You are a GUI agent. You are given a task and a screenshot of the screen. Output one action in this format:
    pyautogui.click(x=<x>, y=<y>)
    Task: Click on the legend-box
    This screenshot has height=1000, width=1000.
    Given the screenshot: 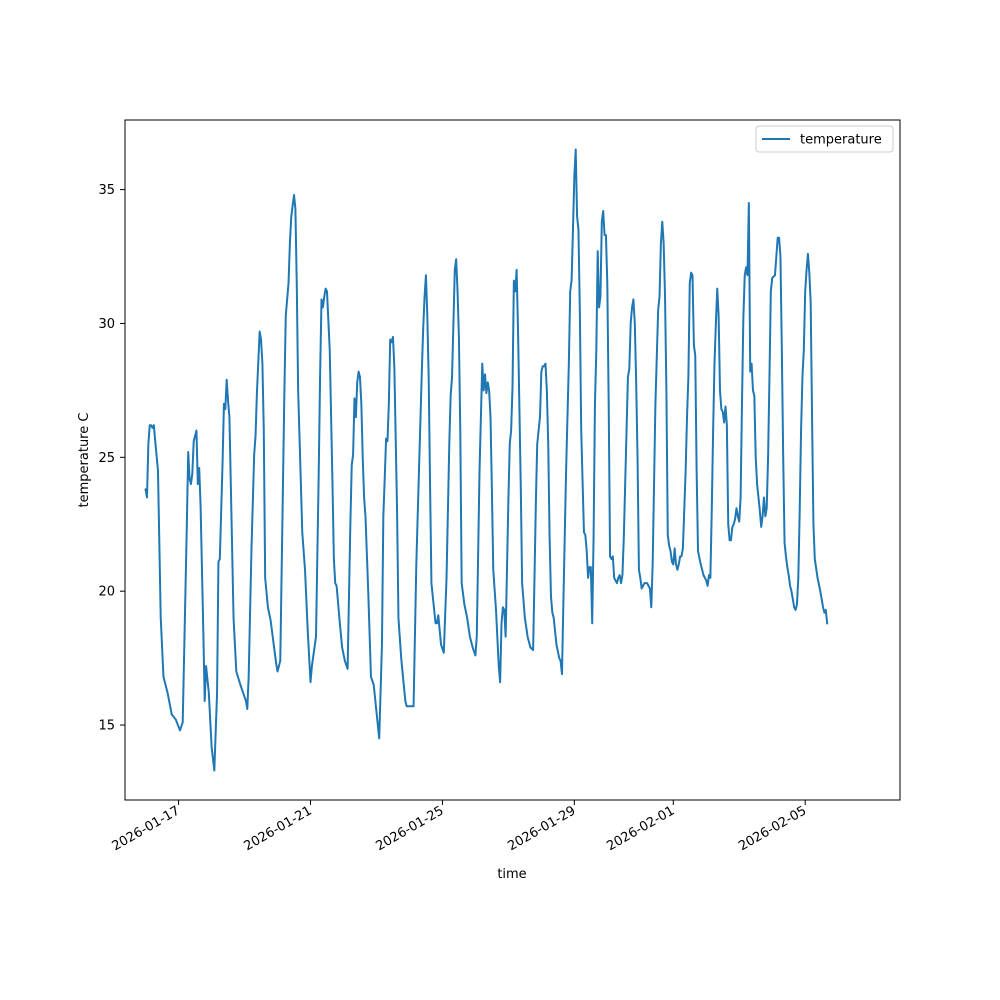 What is the action you would take?
    pyautogui.click(x=824, y=139)
    